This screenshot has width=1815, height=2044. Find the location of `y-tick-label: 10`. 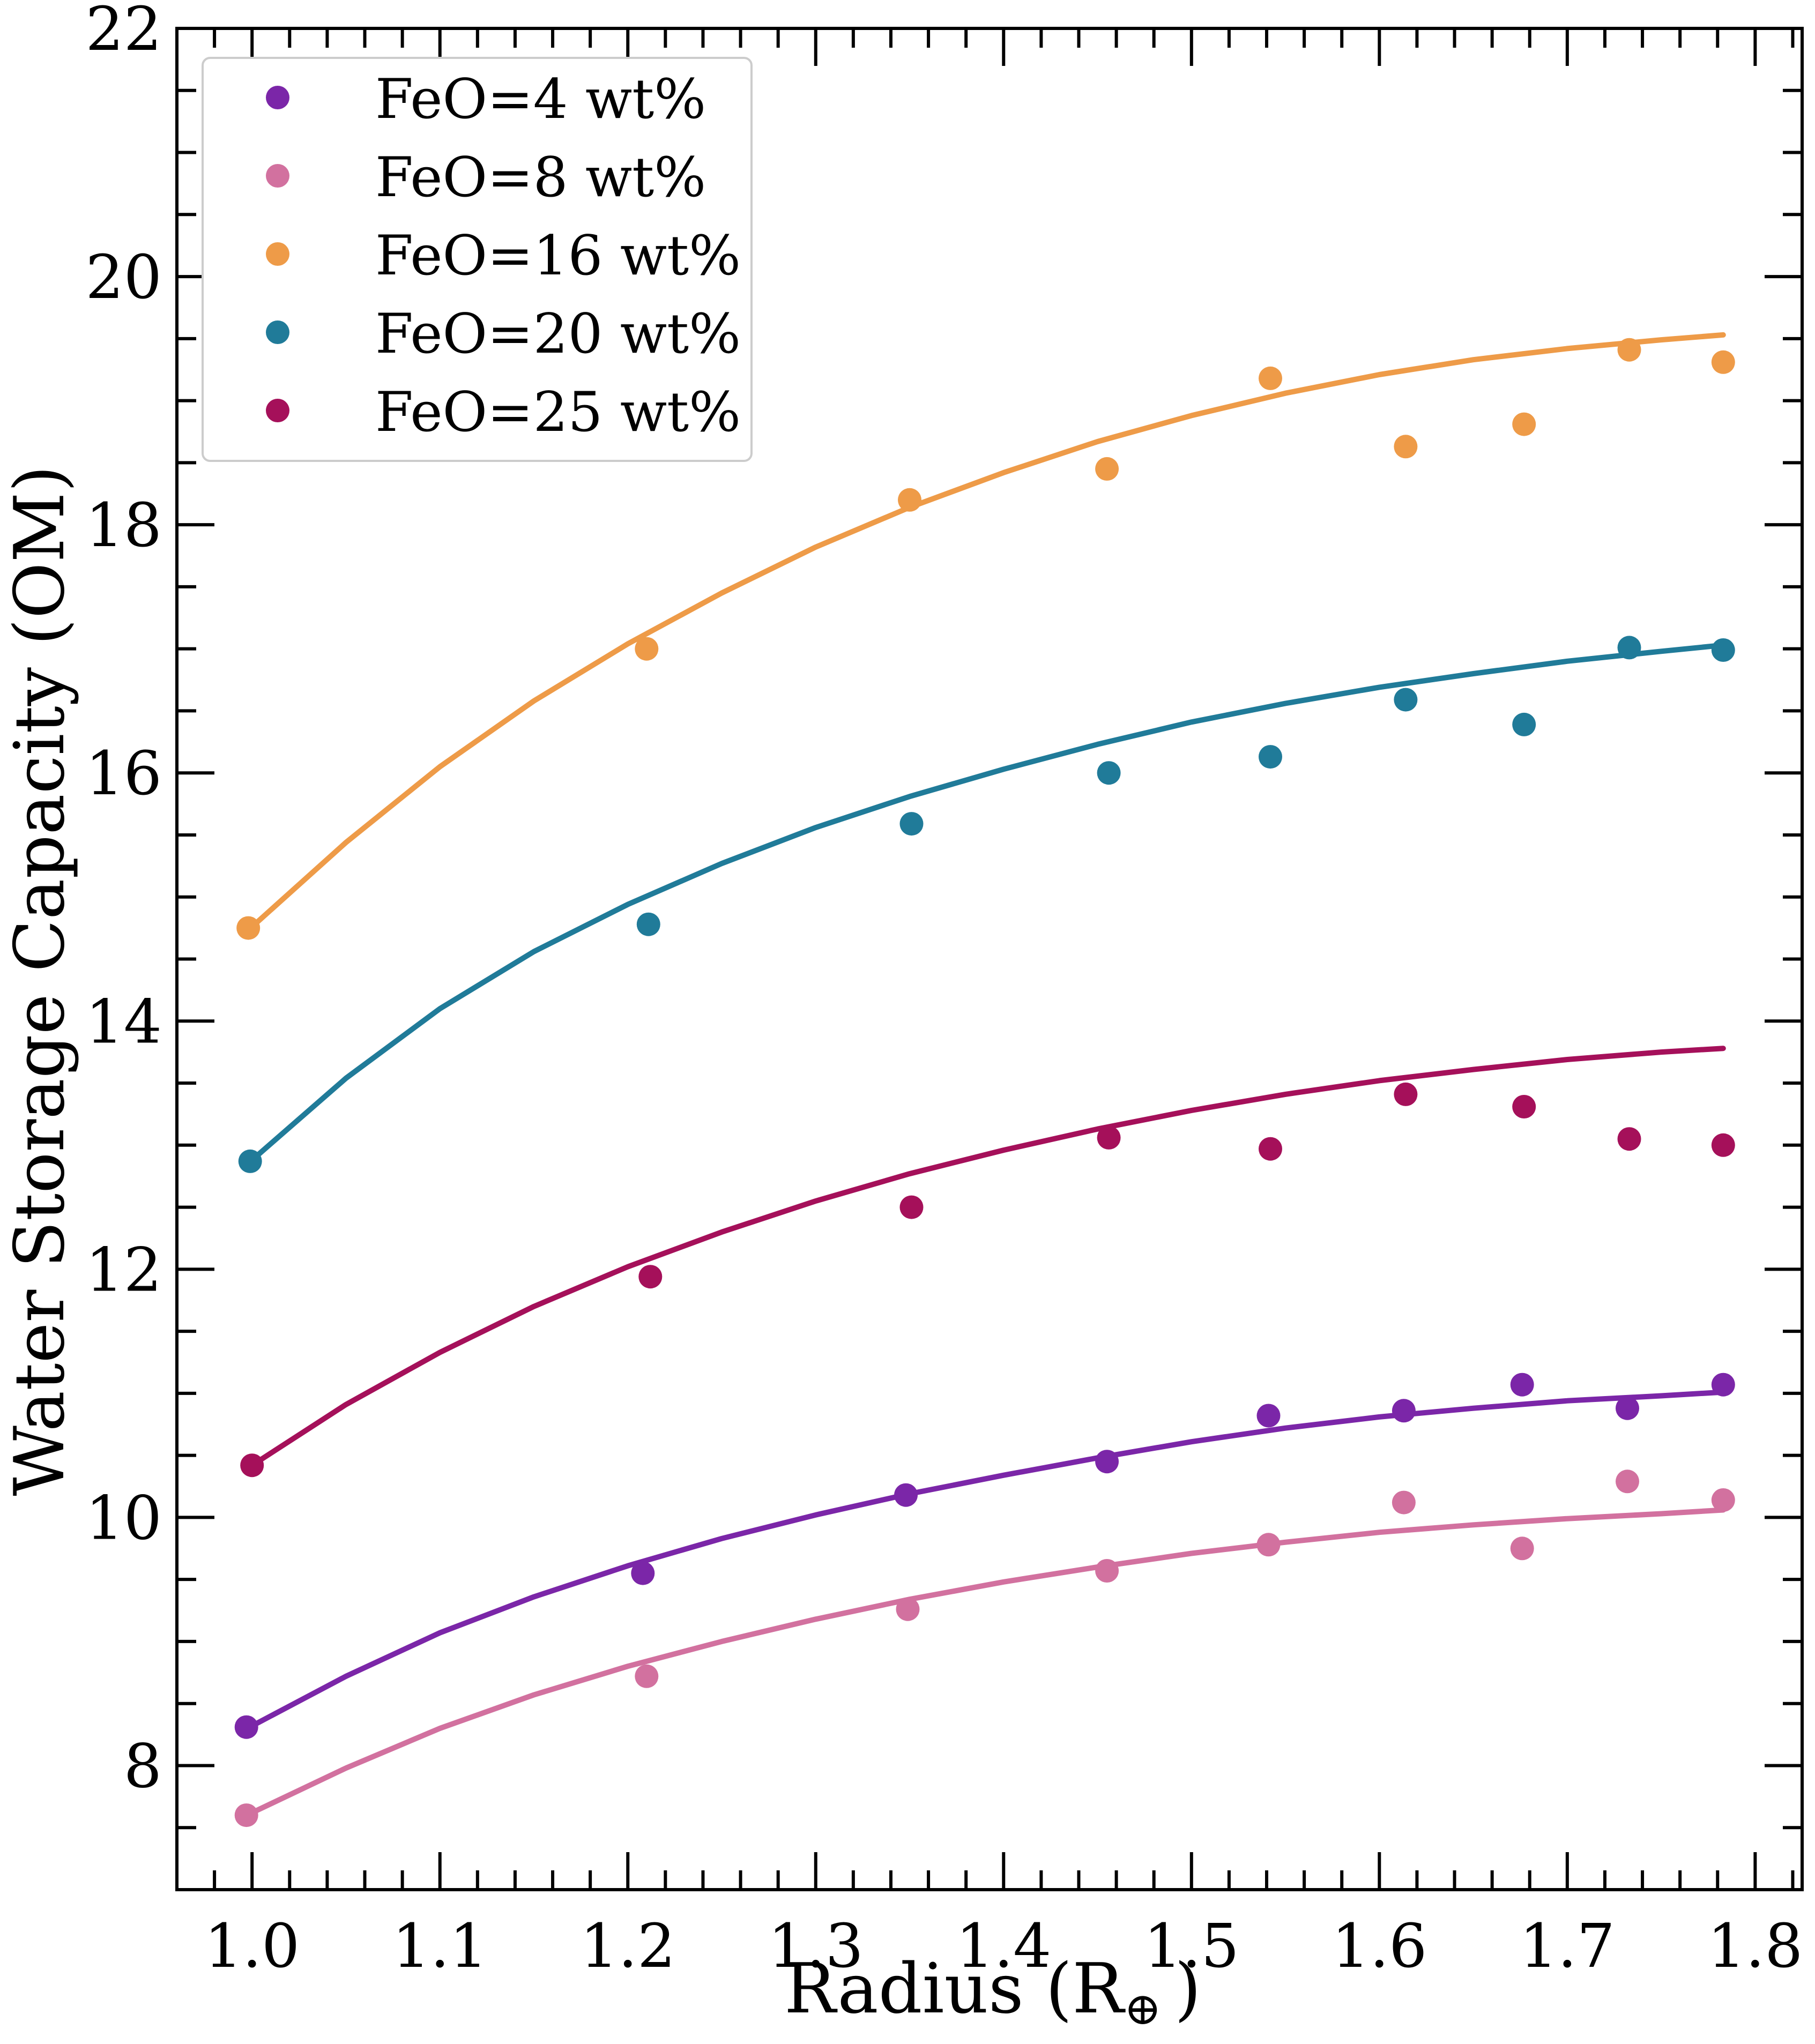

y-tick-label: 10 is located at coordinates (124, 1518).